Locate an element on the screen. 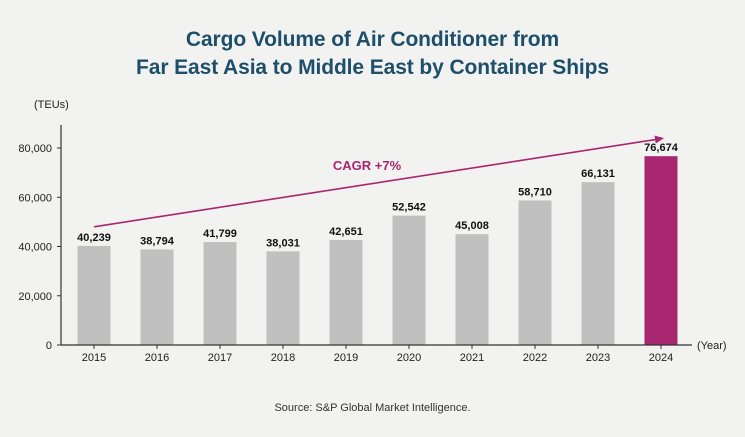 The height and width of the screenshot is (437, 745). bar-2022 is located at coordinates (535, 272).